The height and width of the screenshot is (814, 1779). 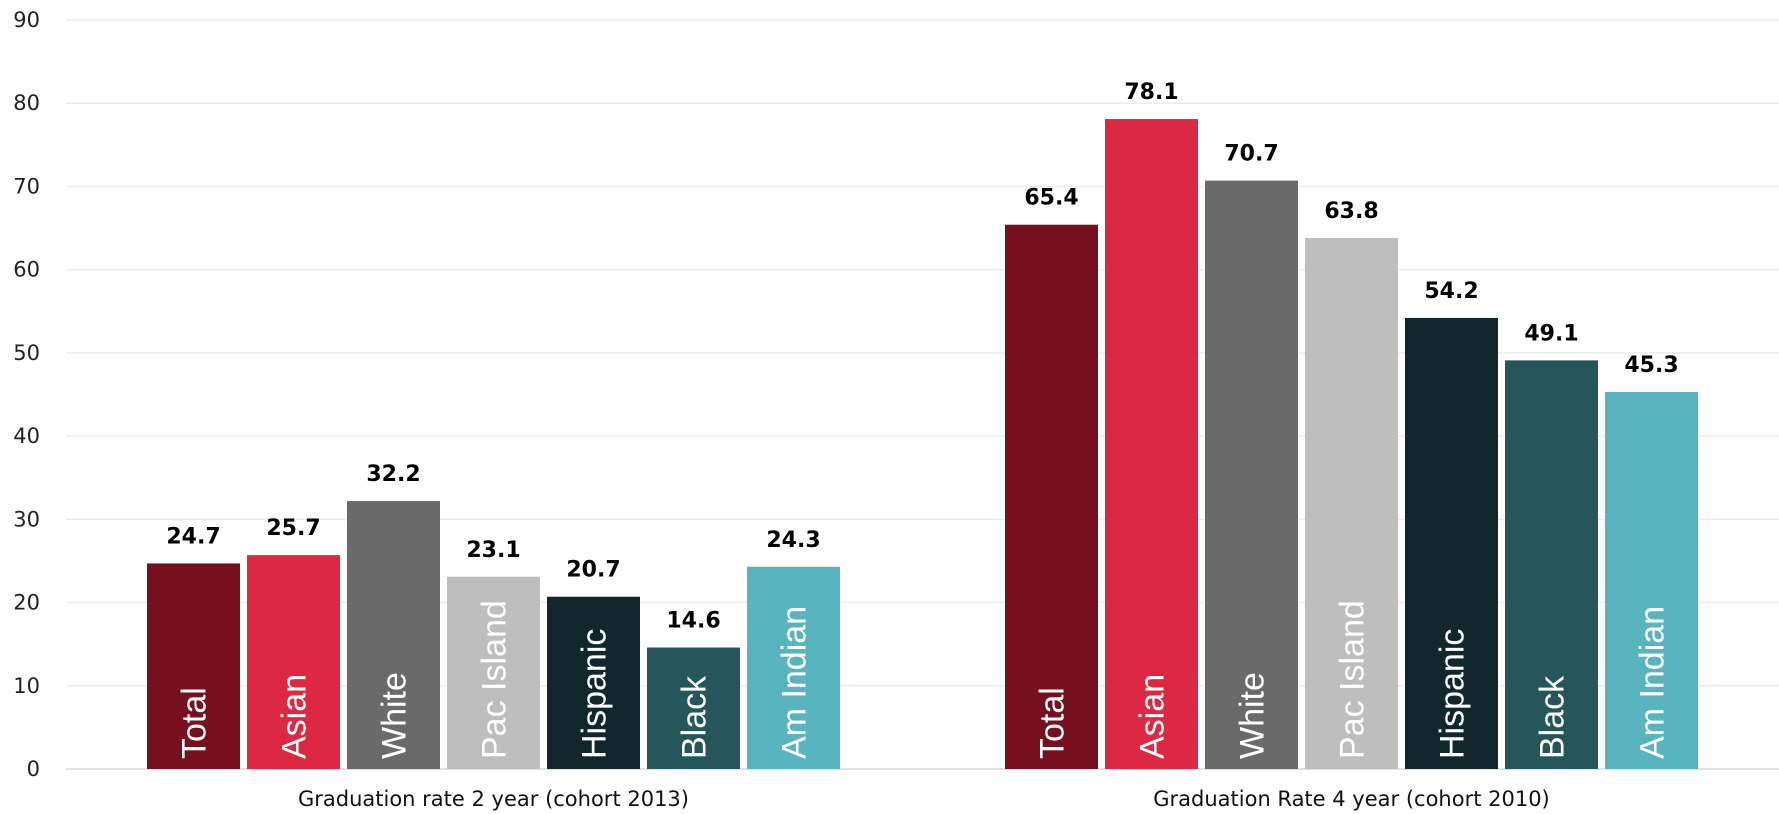 I want to click on y-tick-label: 0, so click(x=33, y=769).